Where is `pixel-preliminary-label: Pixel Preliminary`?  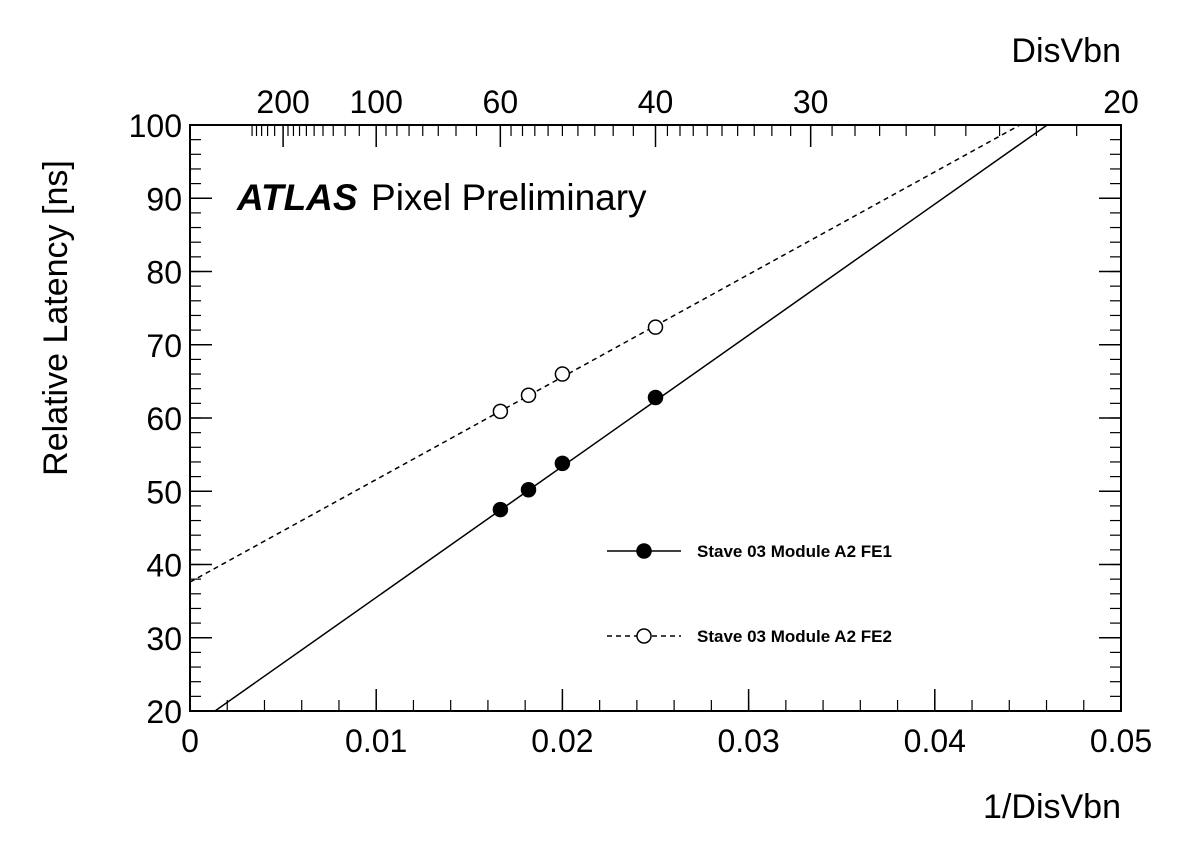
pixel-preliminary-label: Pixel Preliminary is located at coordinates (509, 197).